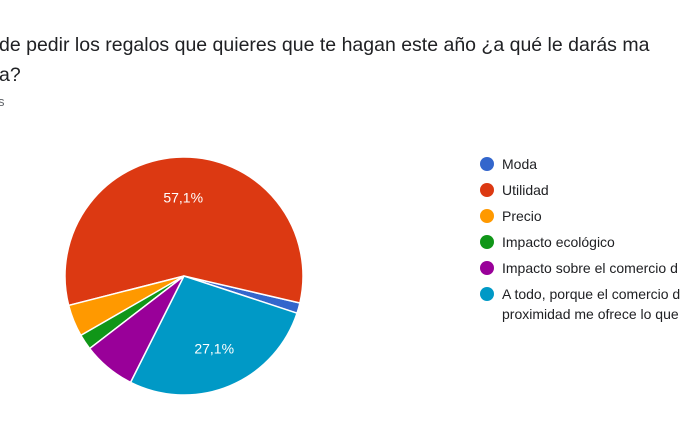 The image size is (700, 441). Describe the element at coordinates (525, 190) in the screenshot. I see `legend-label: Utilidad` at that location.